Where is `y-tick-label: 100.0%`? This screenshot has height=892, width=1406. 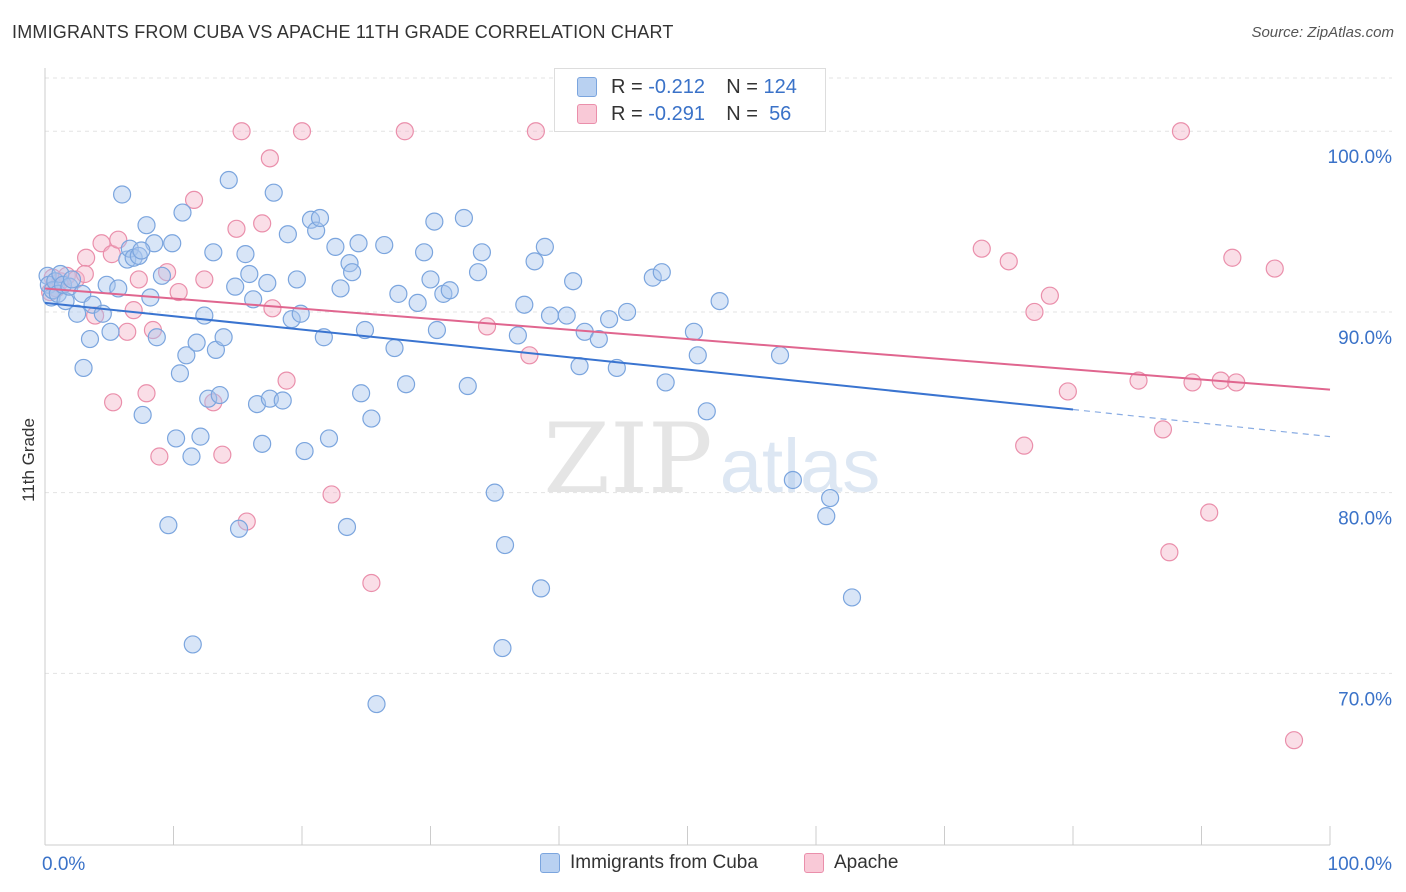 y-tick-label: 100.0% is located at coordinates (1360, 157).